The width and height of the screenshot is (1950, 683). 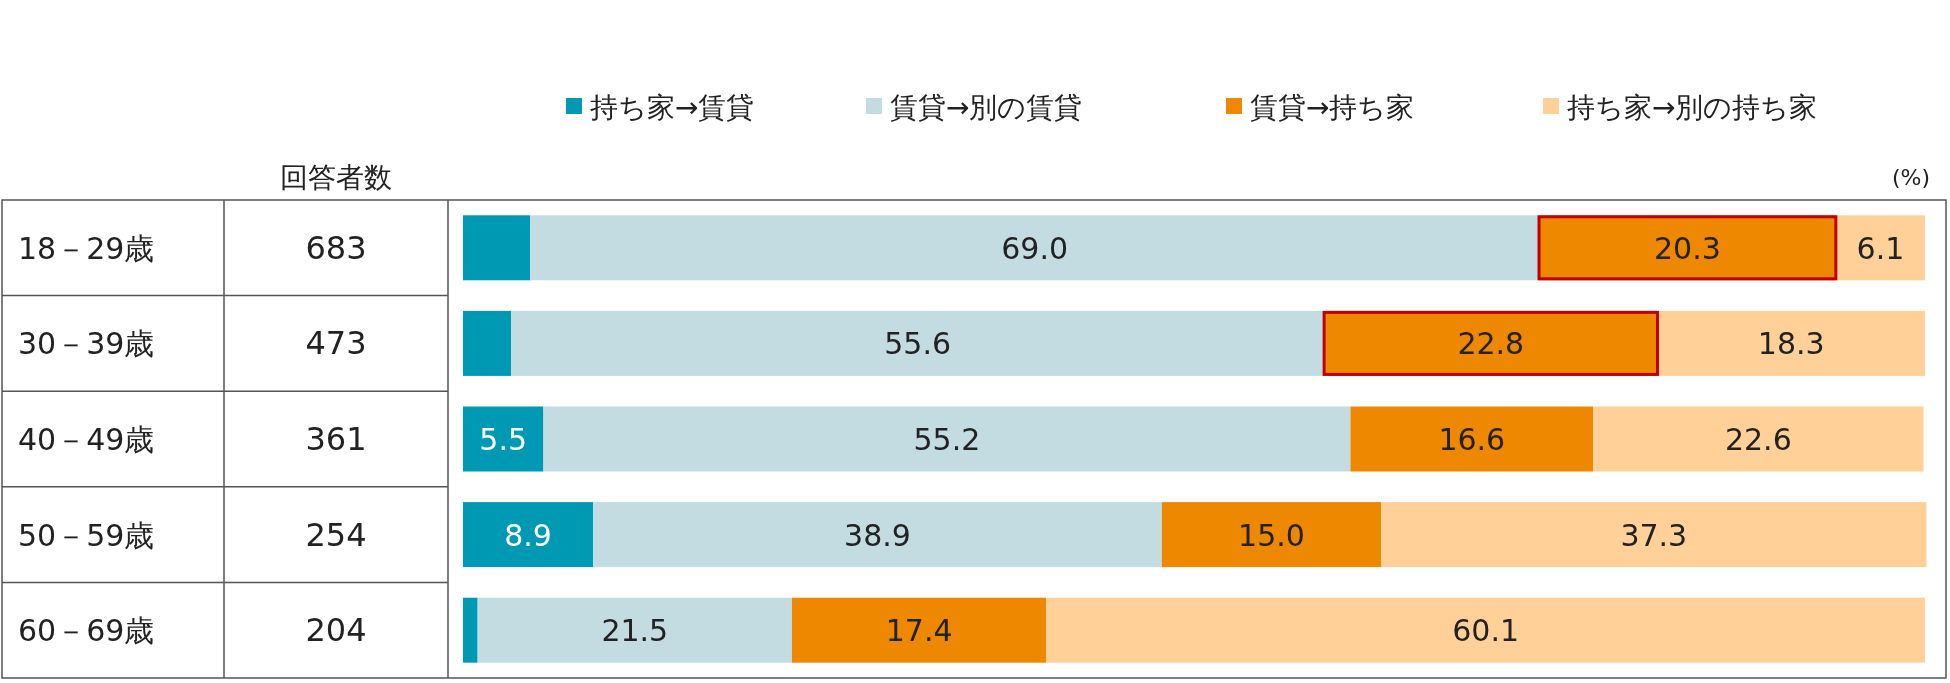 I want to click on data-label: 22.6, so click(x=1758, y=439).